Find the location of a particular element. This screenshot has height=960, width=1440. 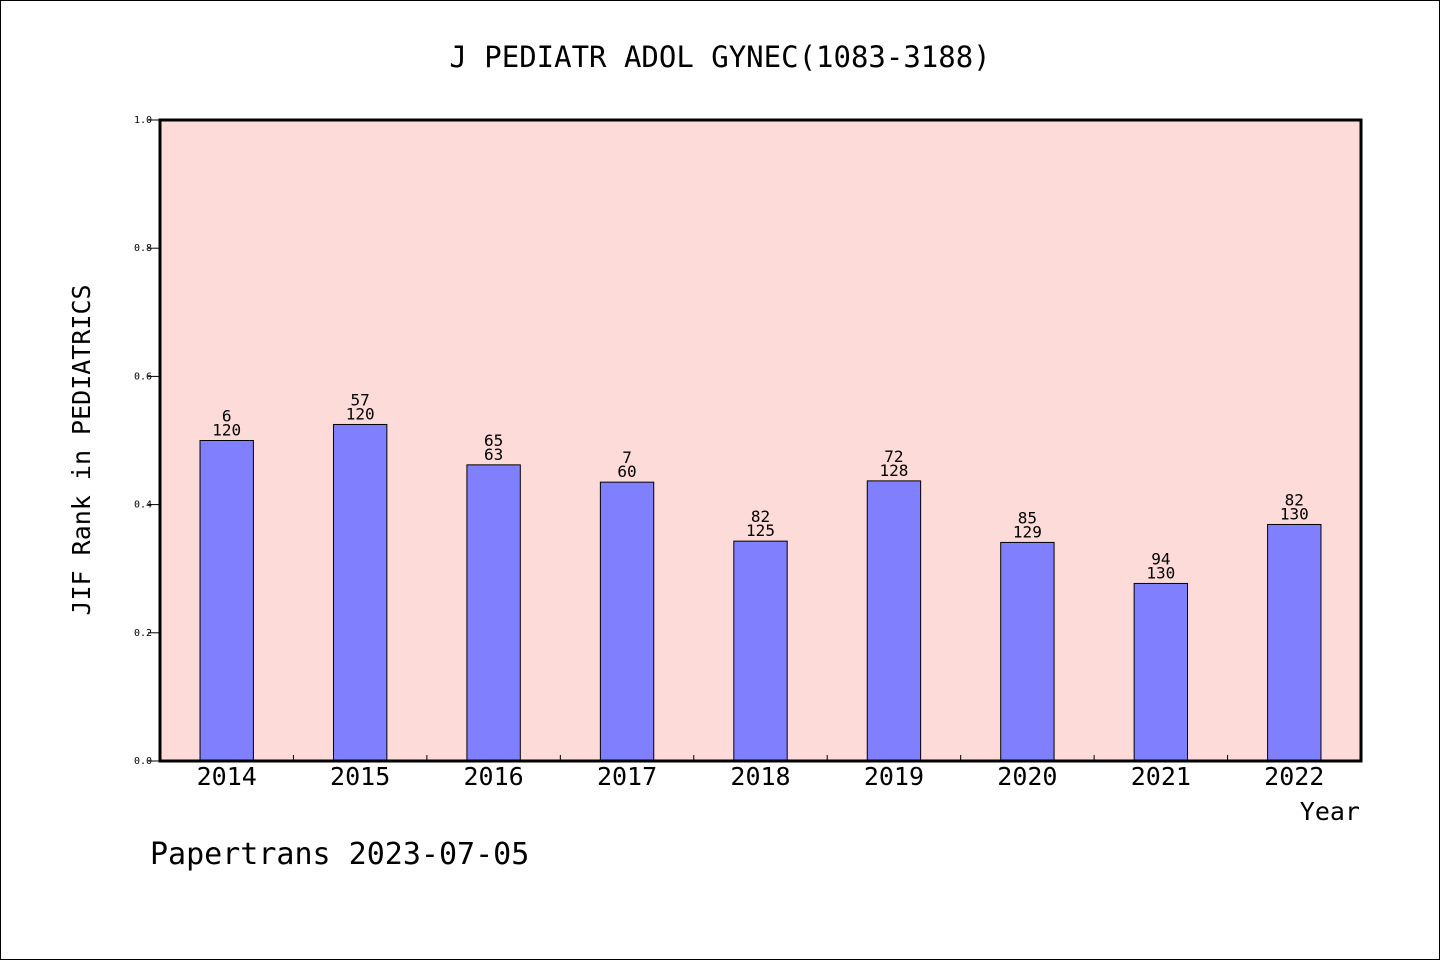

bar-2015 is located at coordinates (360, 592).